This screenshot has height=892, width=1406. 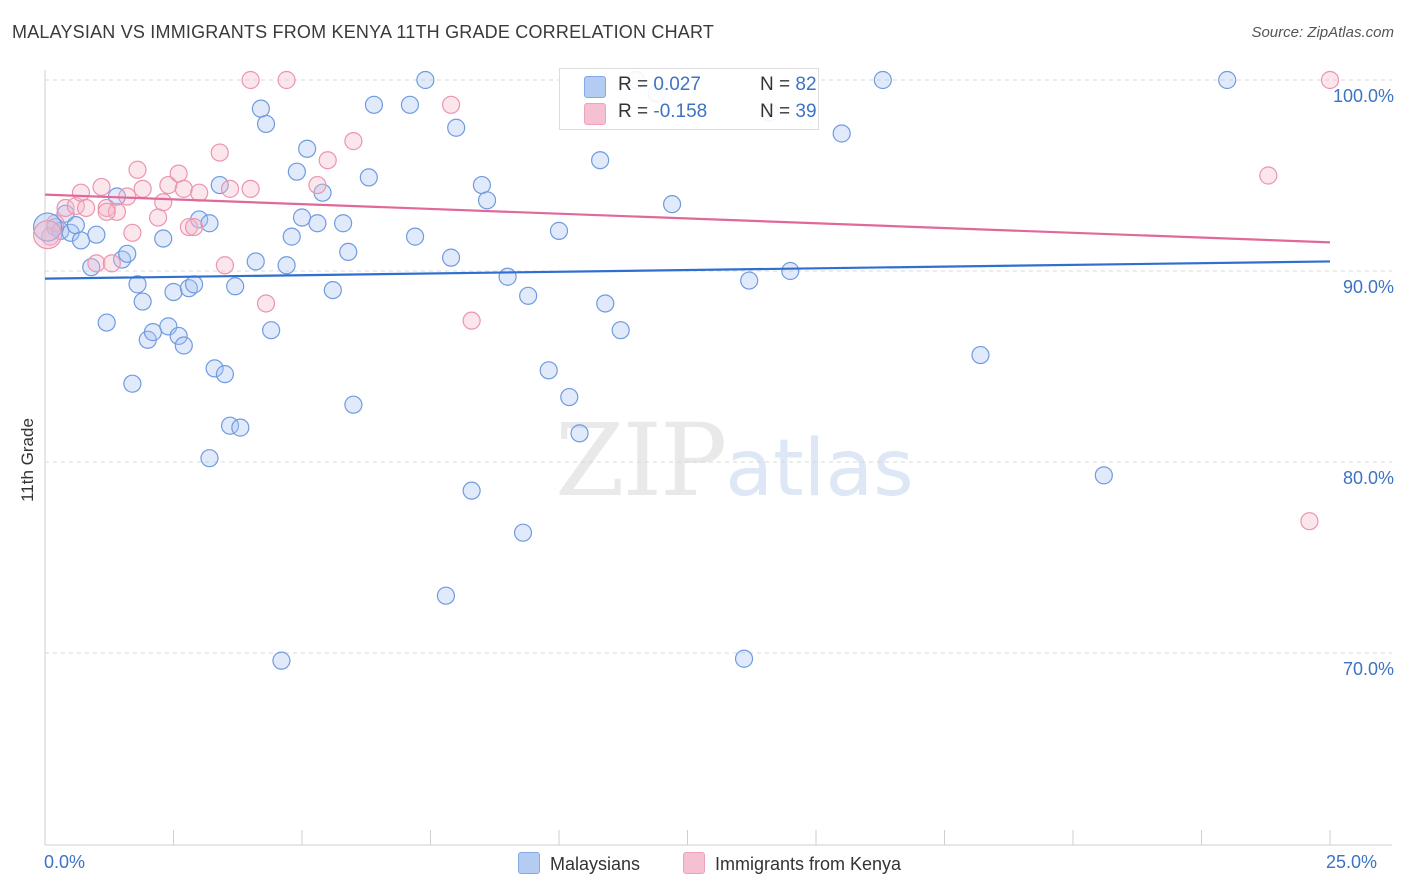 What do you see at coordinates (1352, 862) in the screenshot?
I see `x-tick-max: 25.0%` at bounding box center [1352, 862].